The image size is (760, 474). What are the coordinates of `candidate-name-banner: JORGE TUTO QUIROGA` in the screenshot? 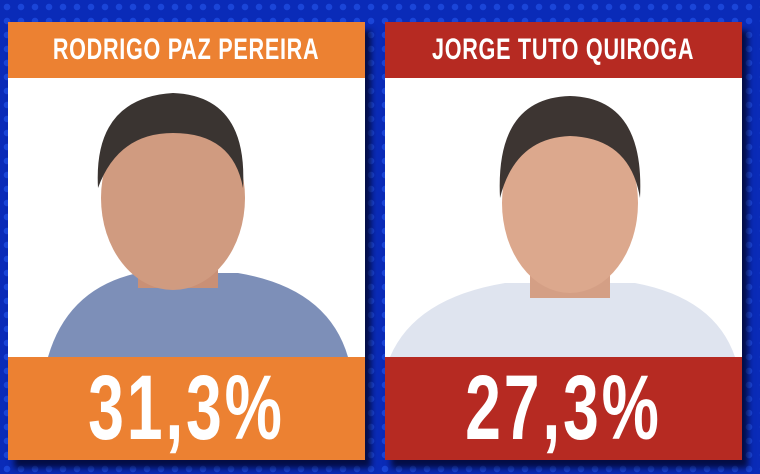 It's located at (563, 50).